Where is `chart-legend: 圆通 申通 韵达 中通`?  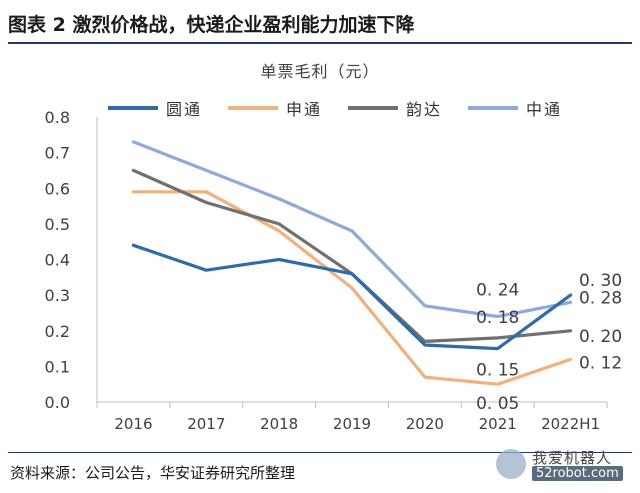
chart-legend: 圆通 申通 韵达 中通 is located at coordinates (348, 108).